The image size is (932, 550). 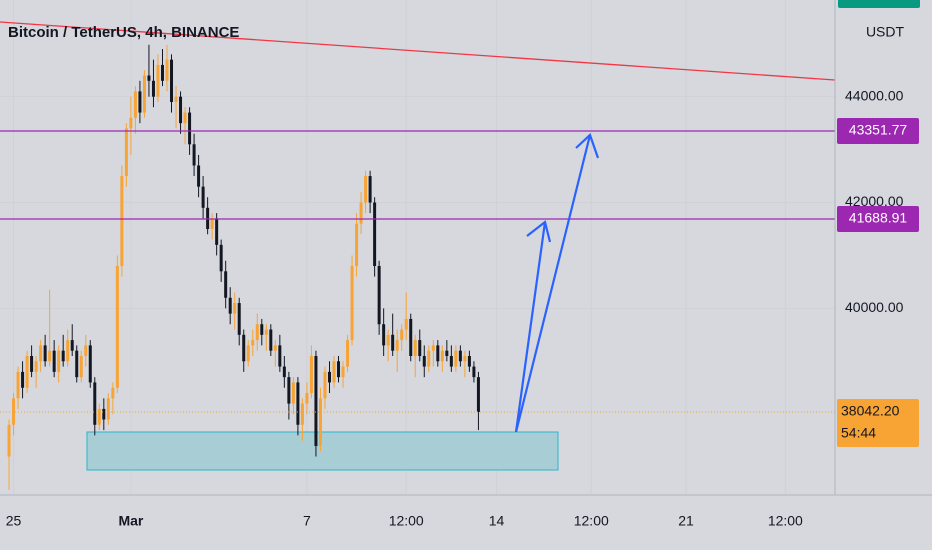 What do you see at coordinates (878, 422) in the screenshot?
I see `last-price-box` at bounding box center [878, 422].